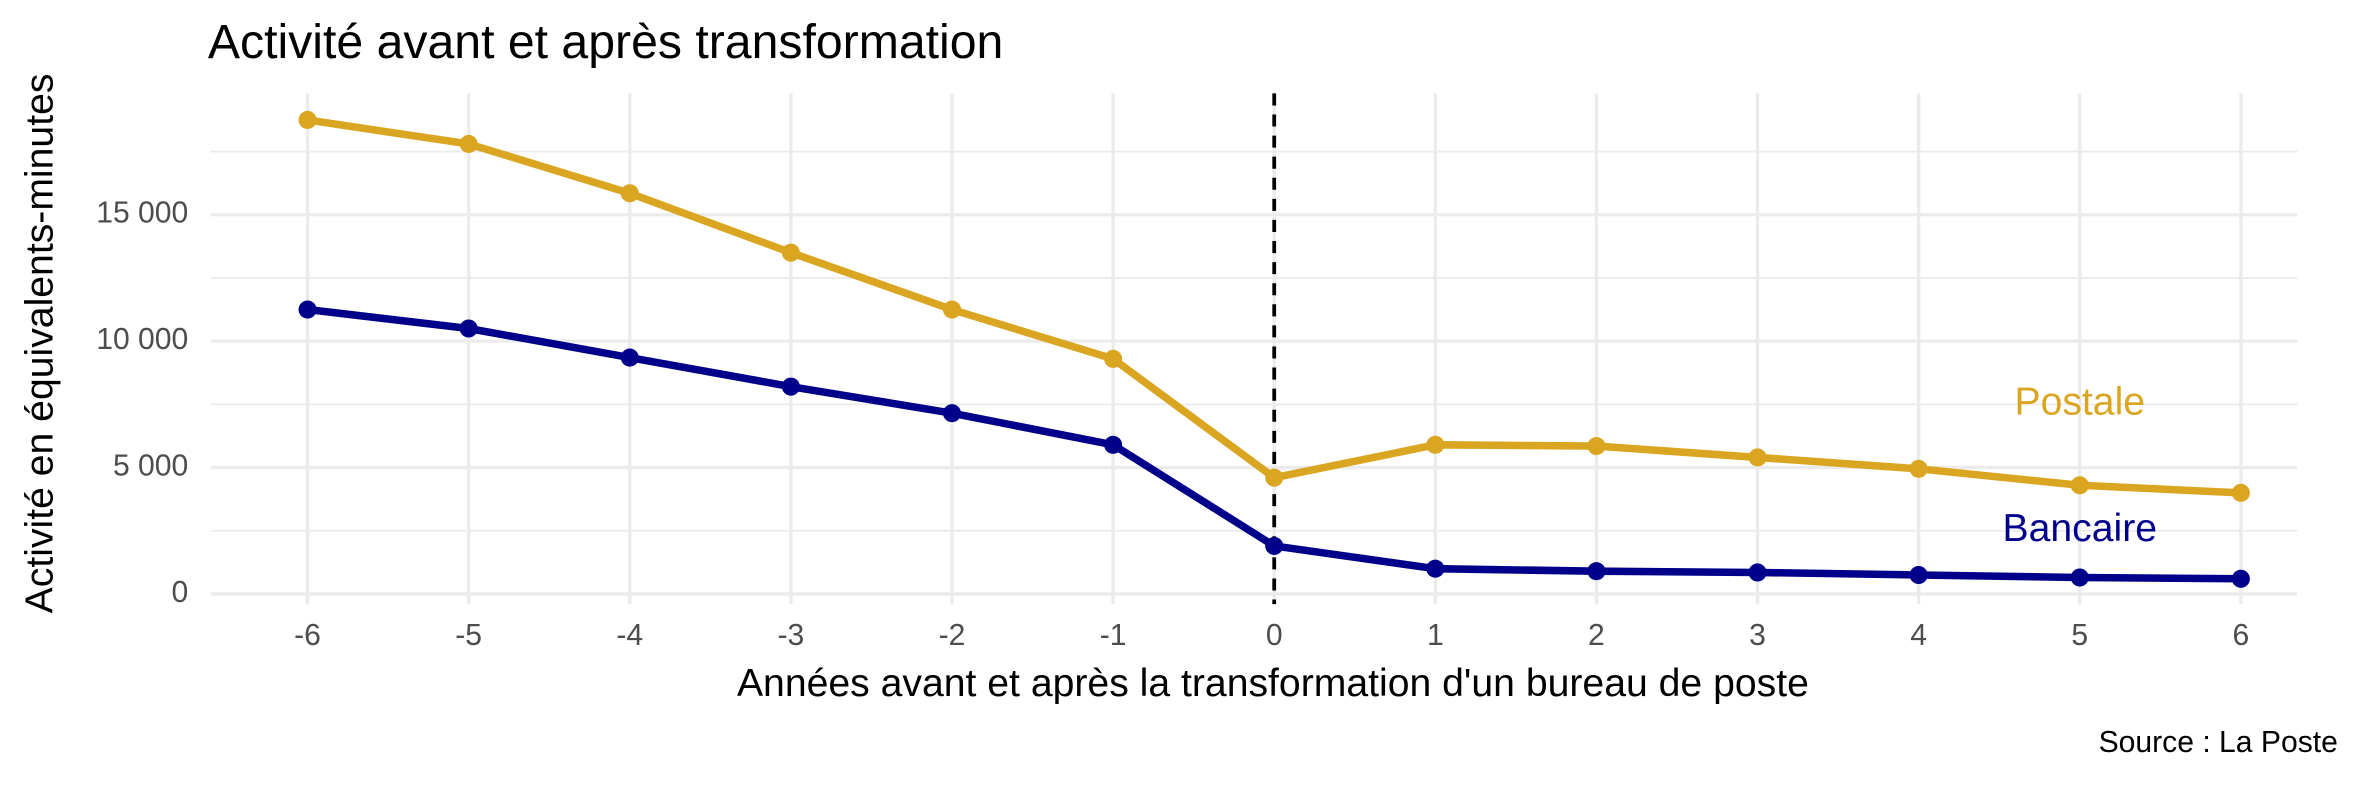  Describe the element at coordinates (1435, 635) in the screenshot. I see `x-tick-label: 1` at that location.